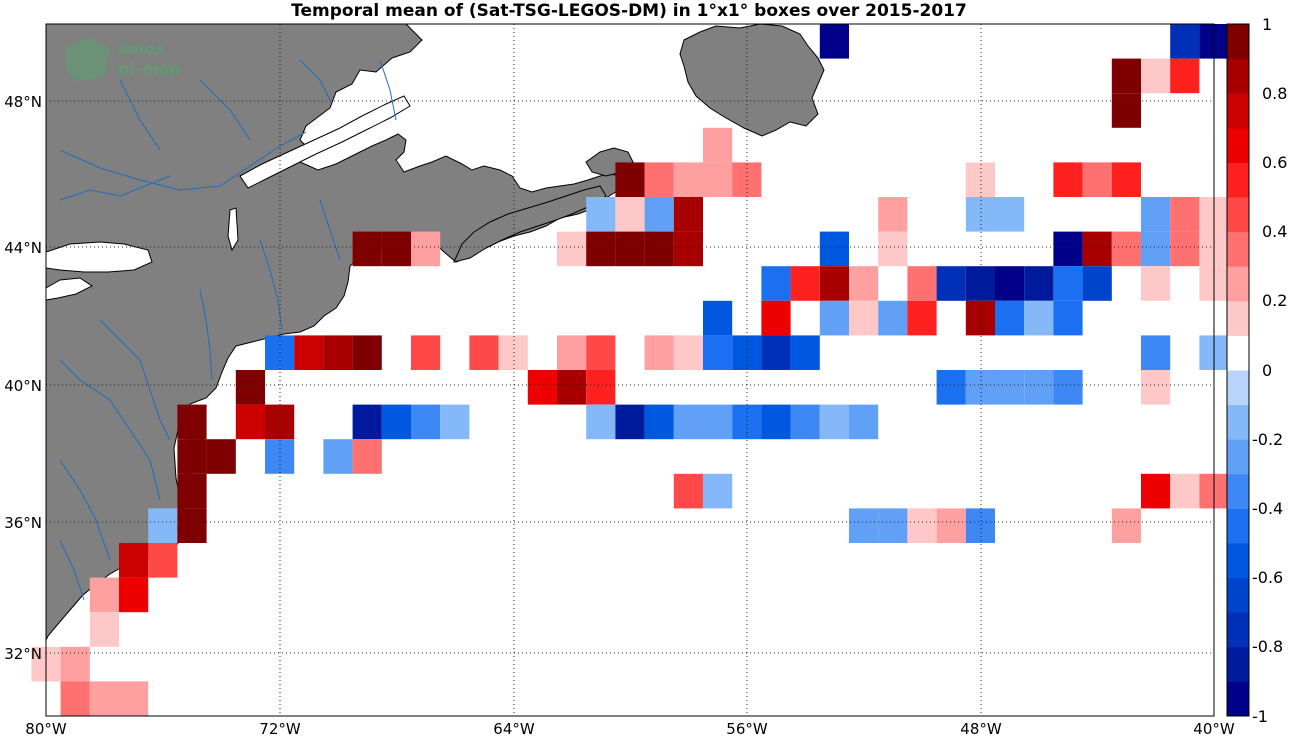 This screenshot has height=738, width=1298. Describe the element at coordinates (280, 729) in the screenshot. I see `x-tick-label: 72°W` at that location.